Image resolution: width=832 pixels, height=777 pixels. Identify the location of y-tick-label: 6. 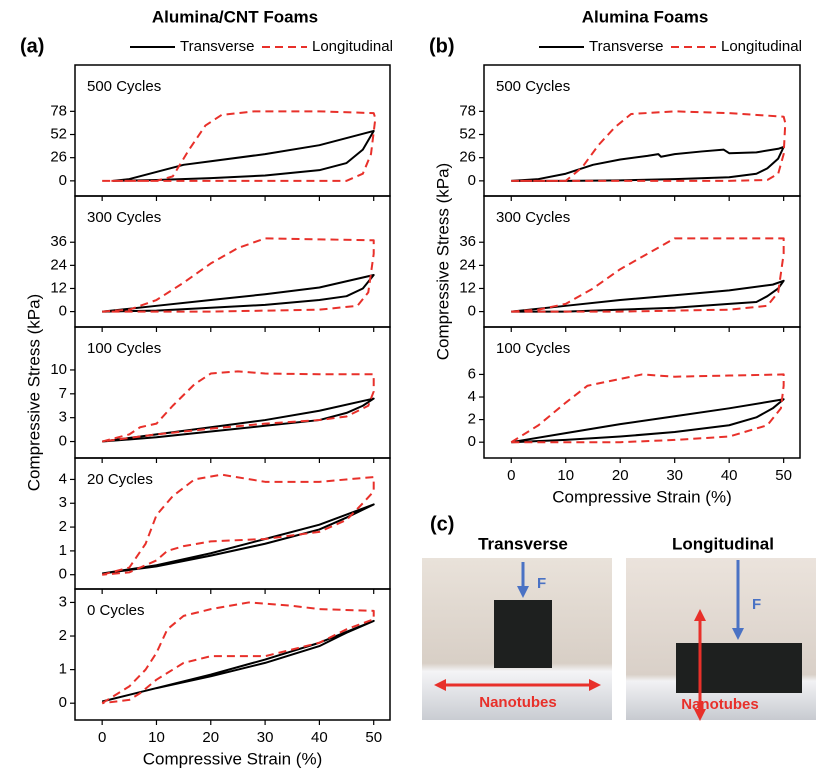
(472, 373).